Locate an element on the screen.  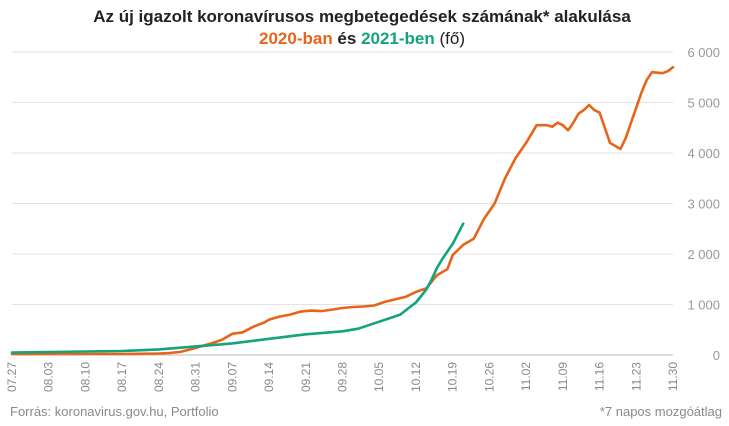
x-tick-label: 09.28 is located at coordinates (343, 377).